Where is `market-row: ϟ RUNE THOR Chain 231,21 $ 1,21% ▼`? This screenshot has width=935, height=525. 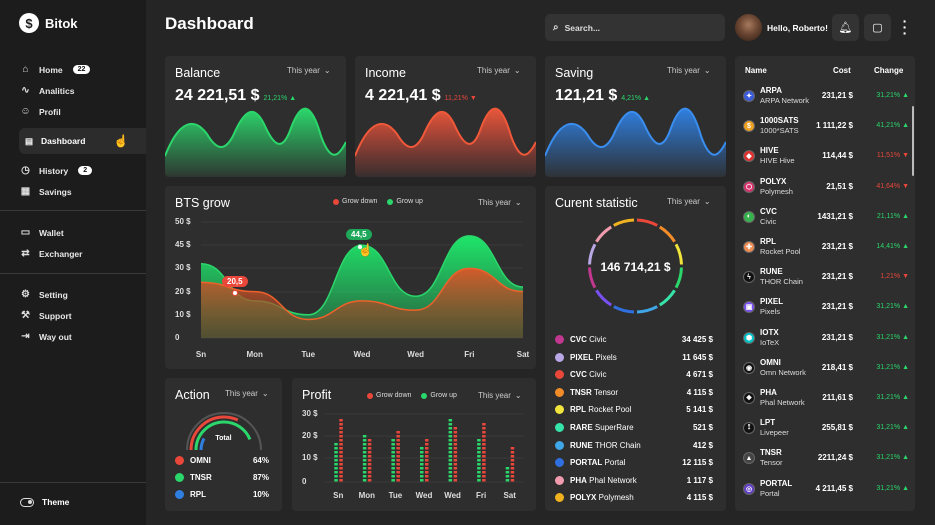 market-row: ϟ RUNE THOR Chain 231,21 $ 1,21% ▼ is located at coordinates (826, 278).